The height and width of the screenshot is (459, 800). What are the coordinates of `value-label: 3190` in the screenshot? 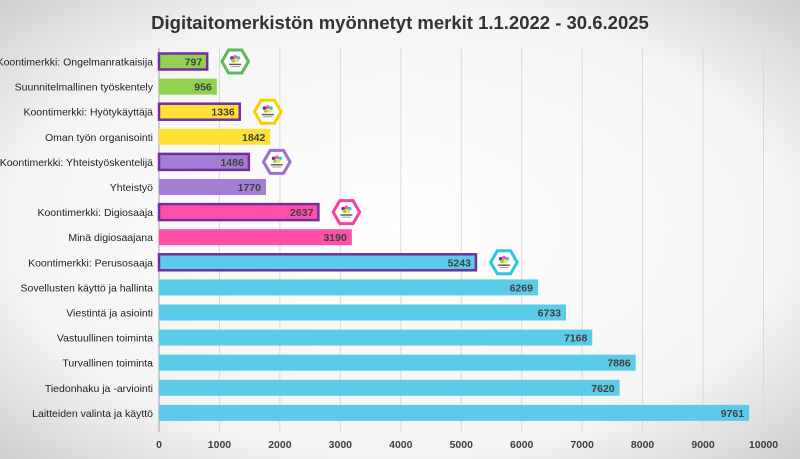 It's located at (335, 238).